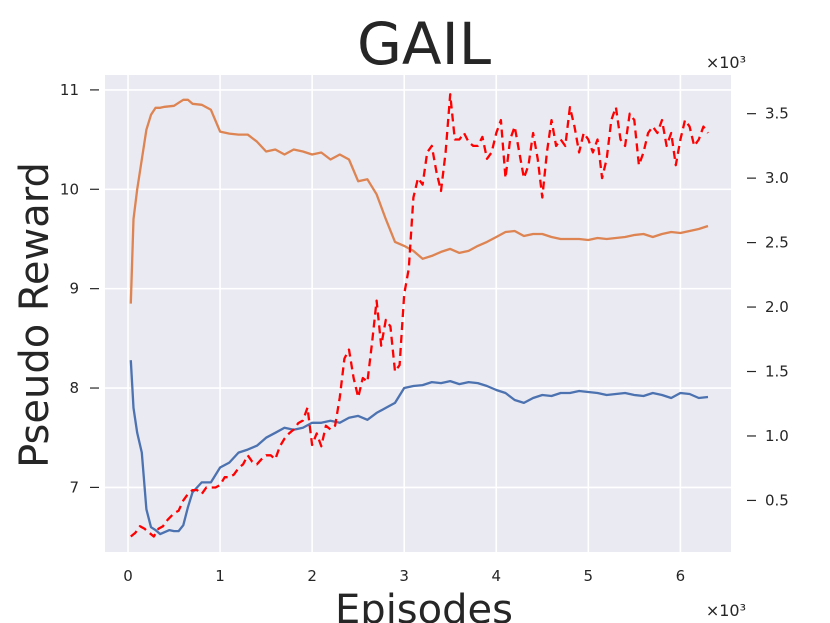 The height and width of the screenshot is (623, 830). Describe the element at coordinates (74, 289) in the screenshot. I see `y-tick-label: 9` at that location.